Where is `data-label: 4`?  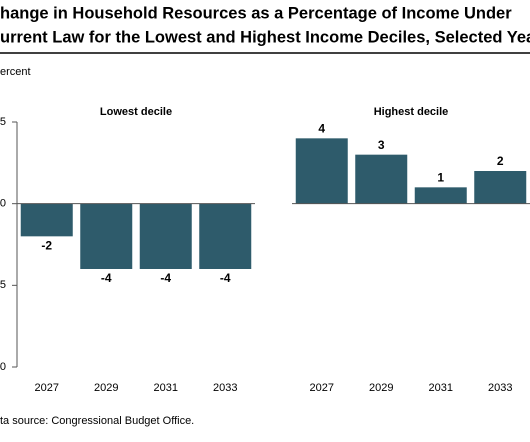 data-label: 4 is located at coordinates (321, 129).